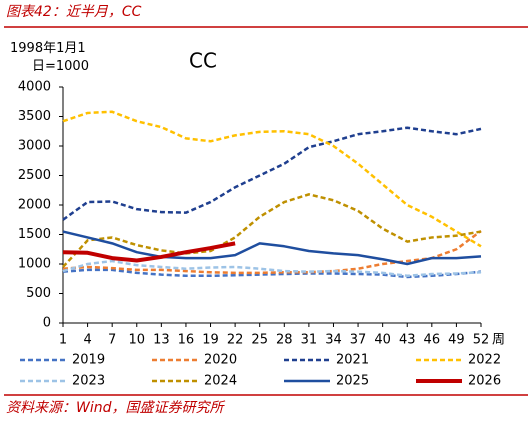 This screenshot has width=532, height=424. I want to click on x-tick-label: 10, so click(136, 340).